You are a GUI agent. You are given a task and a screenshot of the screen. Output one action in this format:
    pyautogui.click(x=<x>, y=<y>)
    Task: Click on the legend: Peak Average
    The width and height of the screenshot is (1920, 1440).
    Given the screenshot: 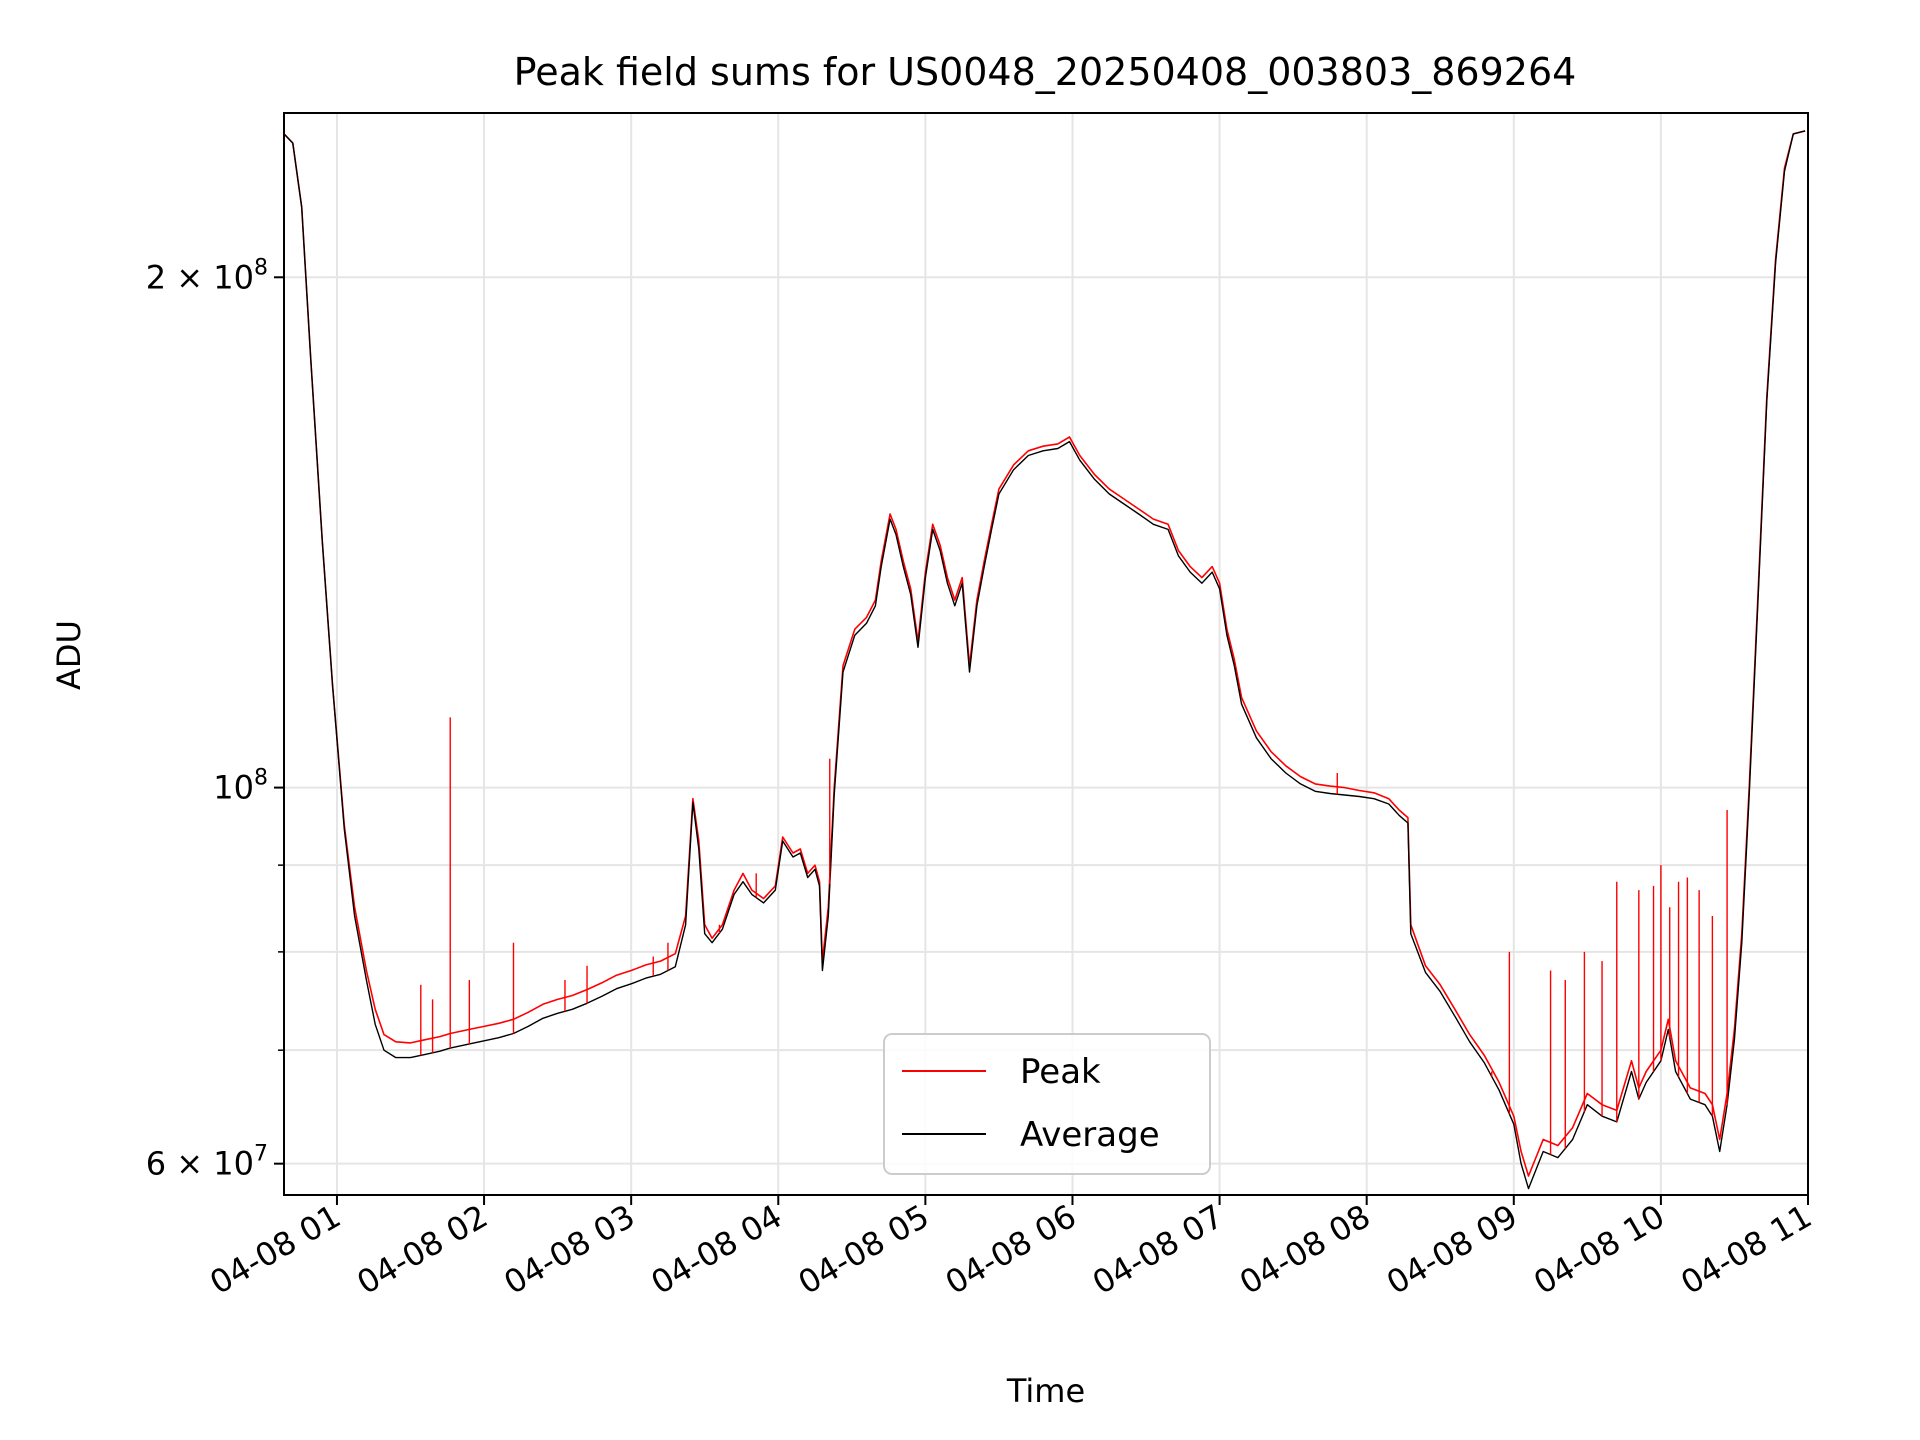 What is the action you would take?
    pyautogui.click(x=1047, y=1104)
    